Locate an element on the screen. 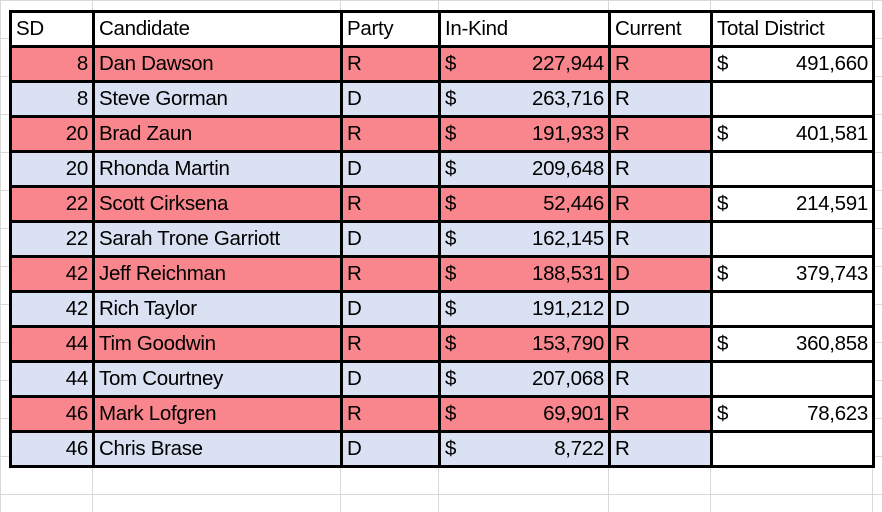  table-row: 46 Chris Brase D $8,722 R is located at coordinates (442, 449).